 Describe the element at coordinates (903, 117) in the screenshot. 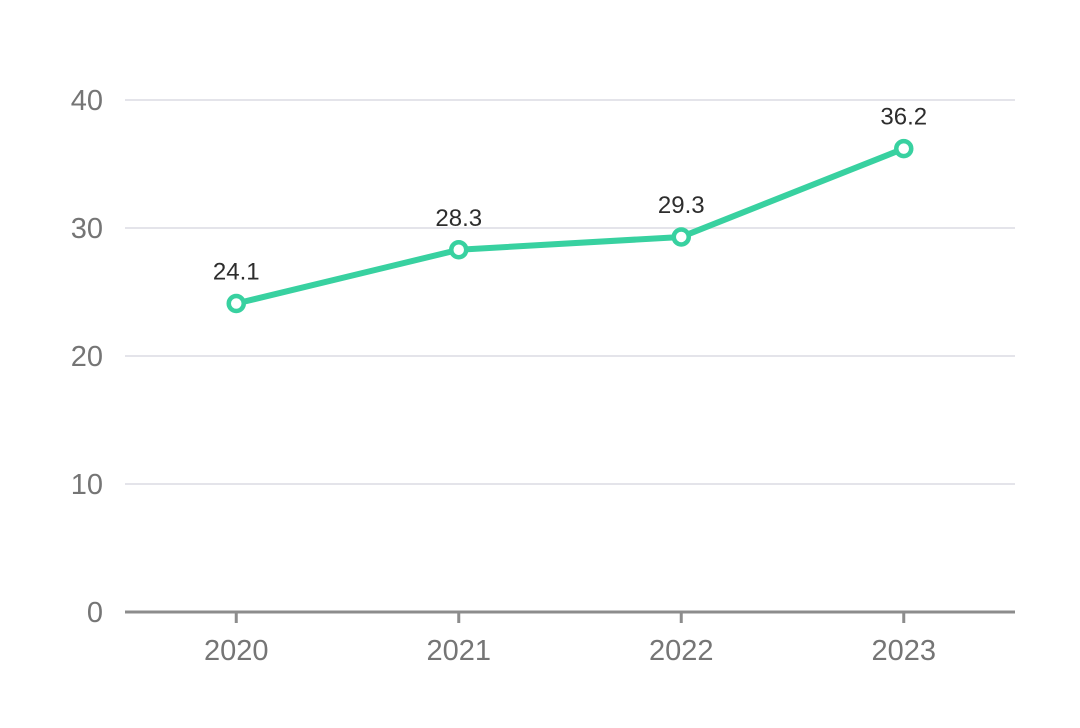

I see `data-point-label: 36.2` at that location.